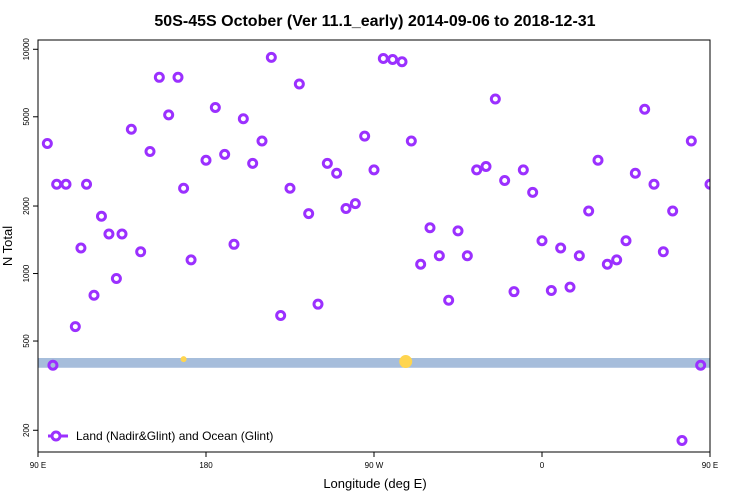 This screenshot has height=500, width=750. I want to click on y-tick-label: 200, so click(26, 430).